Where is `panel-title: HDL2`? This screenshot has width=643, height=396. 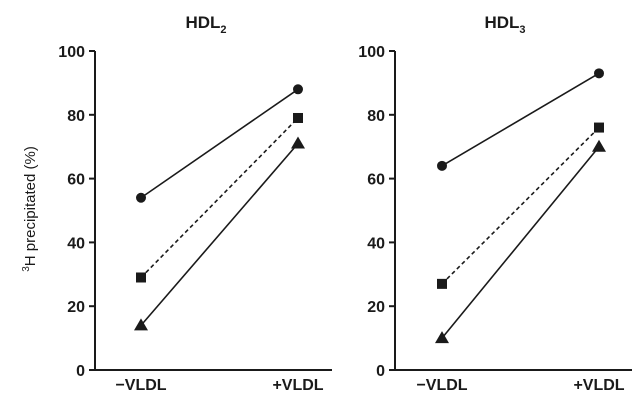
panel-title: HDL2 is located at coordinates (205, 24).